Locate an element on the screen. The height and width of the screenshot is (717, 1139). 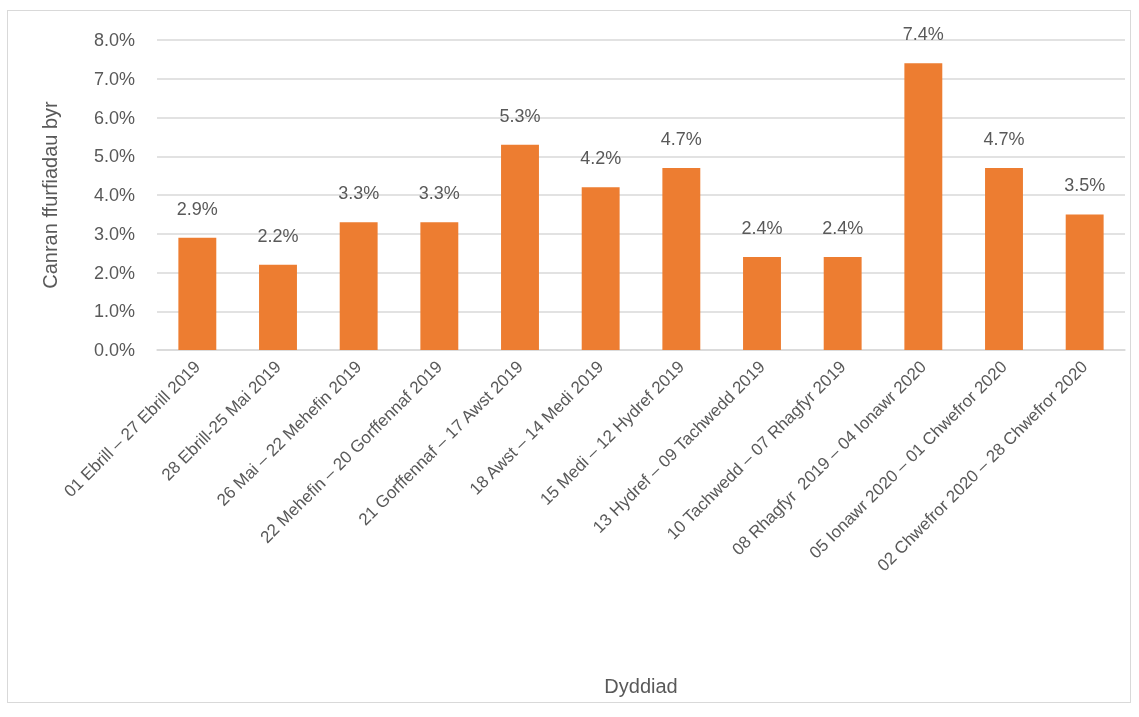
y-tick-label: 1.0% is located at coordinates (114, 311).